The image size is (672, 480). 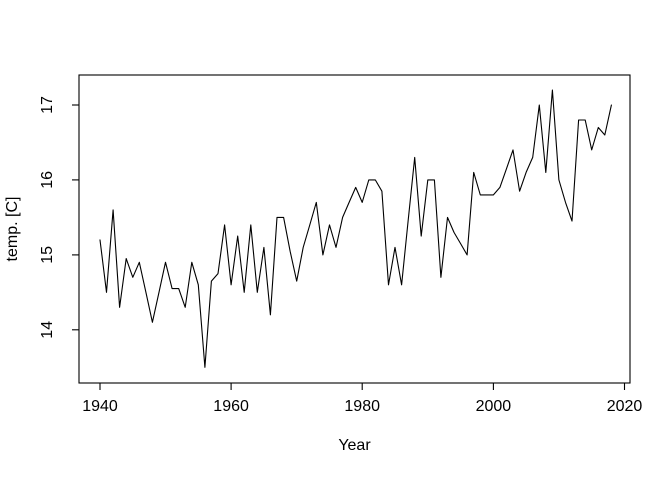 I want to click on x-axis-title: Year, so click(x=354, y=445).